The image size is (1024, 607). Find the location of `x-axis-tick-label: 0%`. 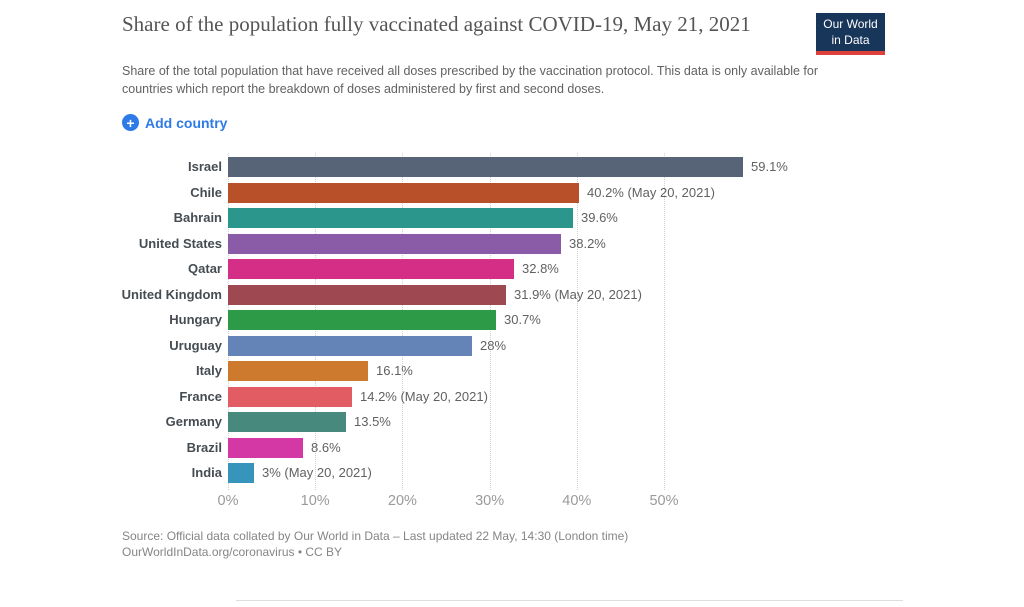

x-axis-tick-label: 0% is located at coordinates (228, 501).